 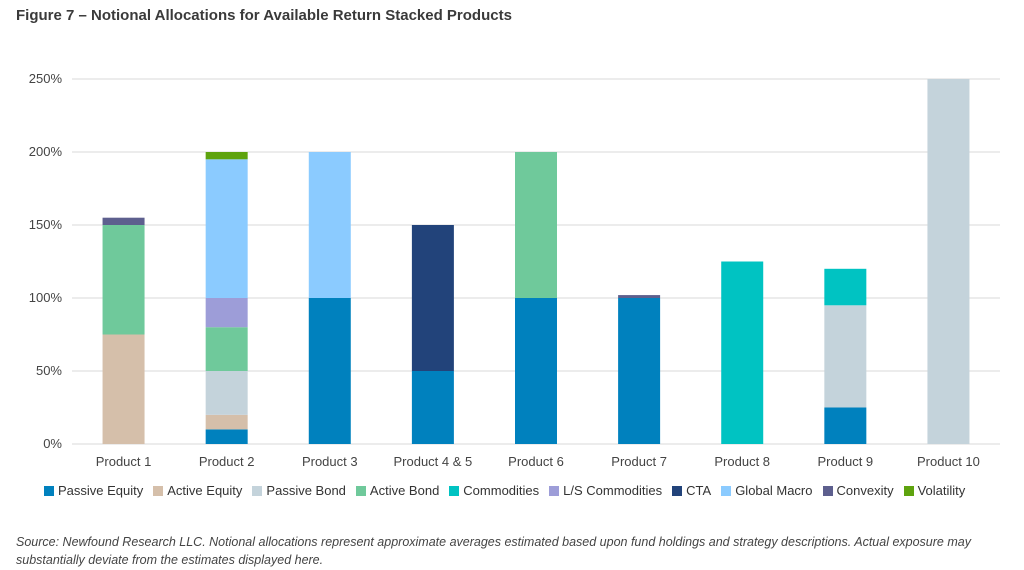 I want to click on legend-item: Passive Equity, so click(x=93, y=490).